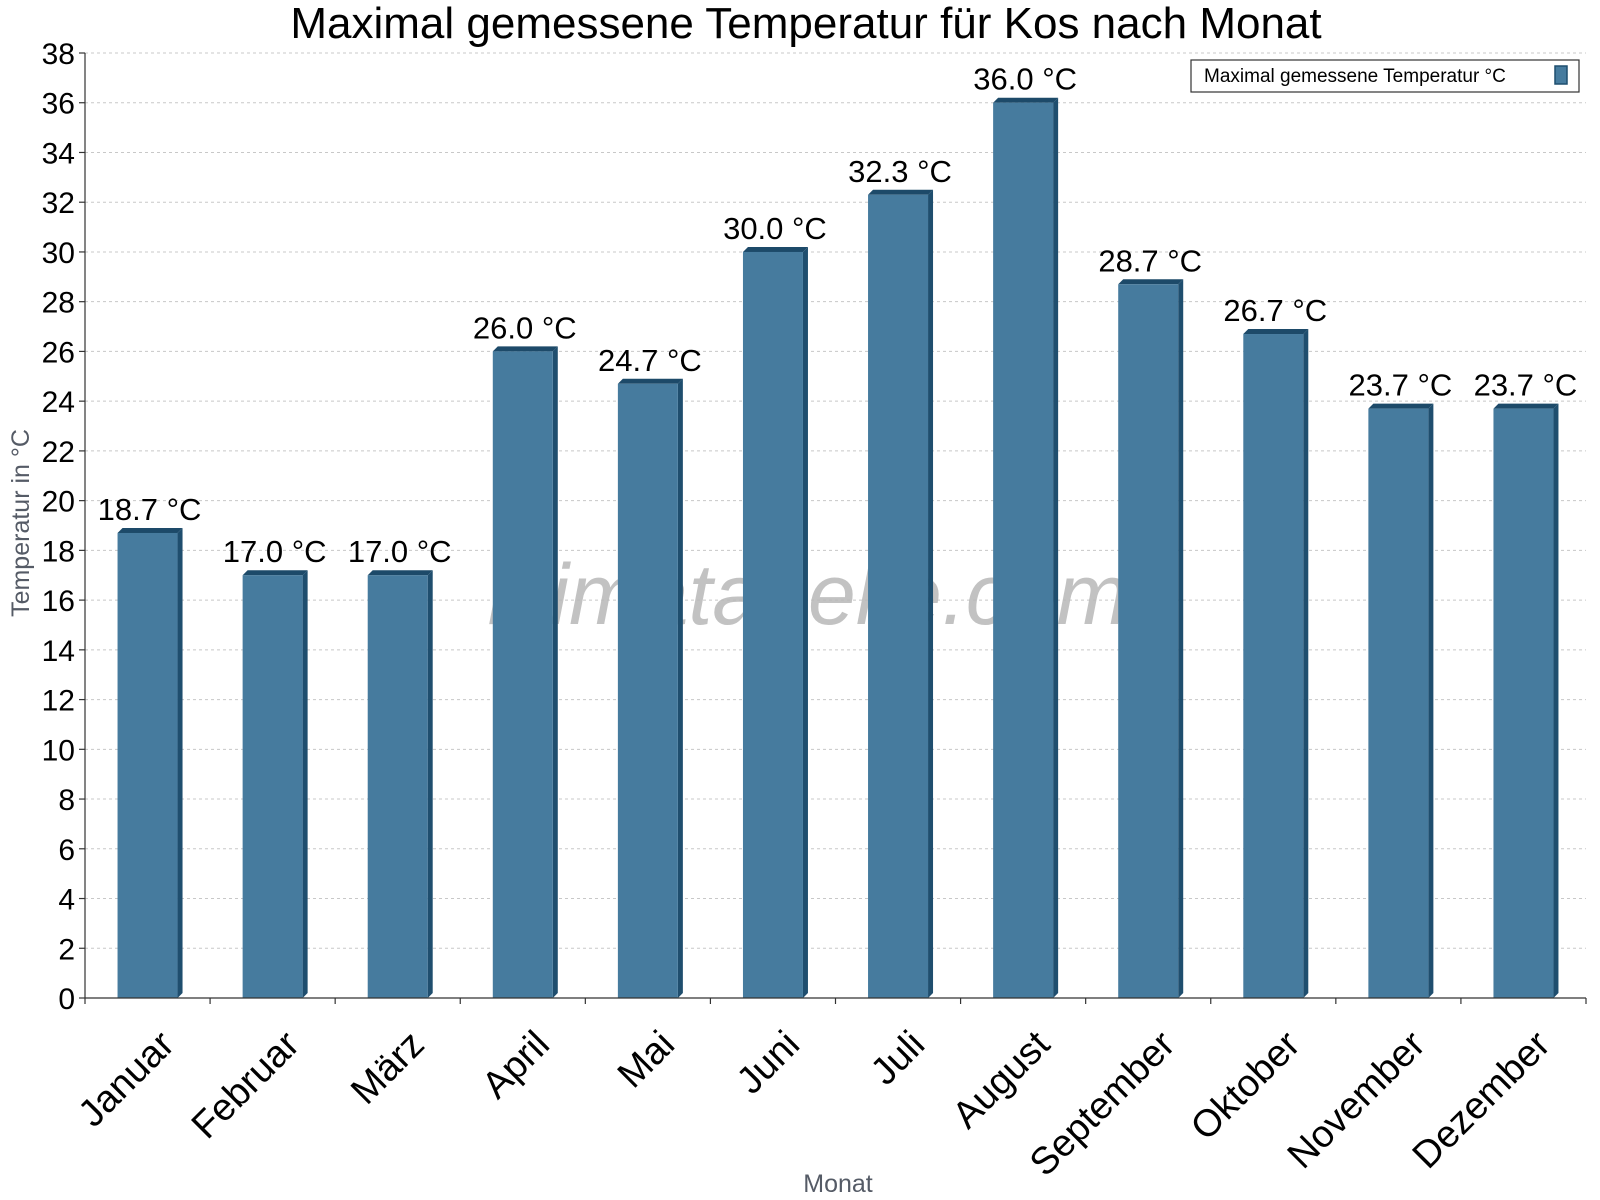  Describe the element at coordinates (775, 228) in the screenshot. I see `data-label: 30.0 °C` at that location.